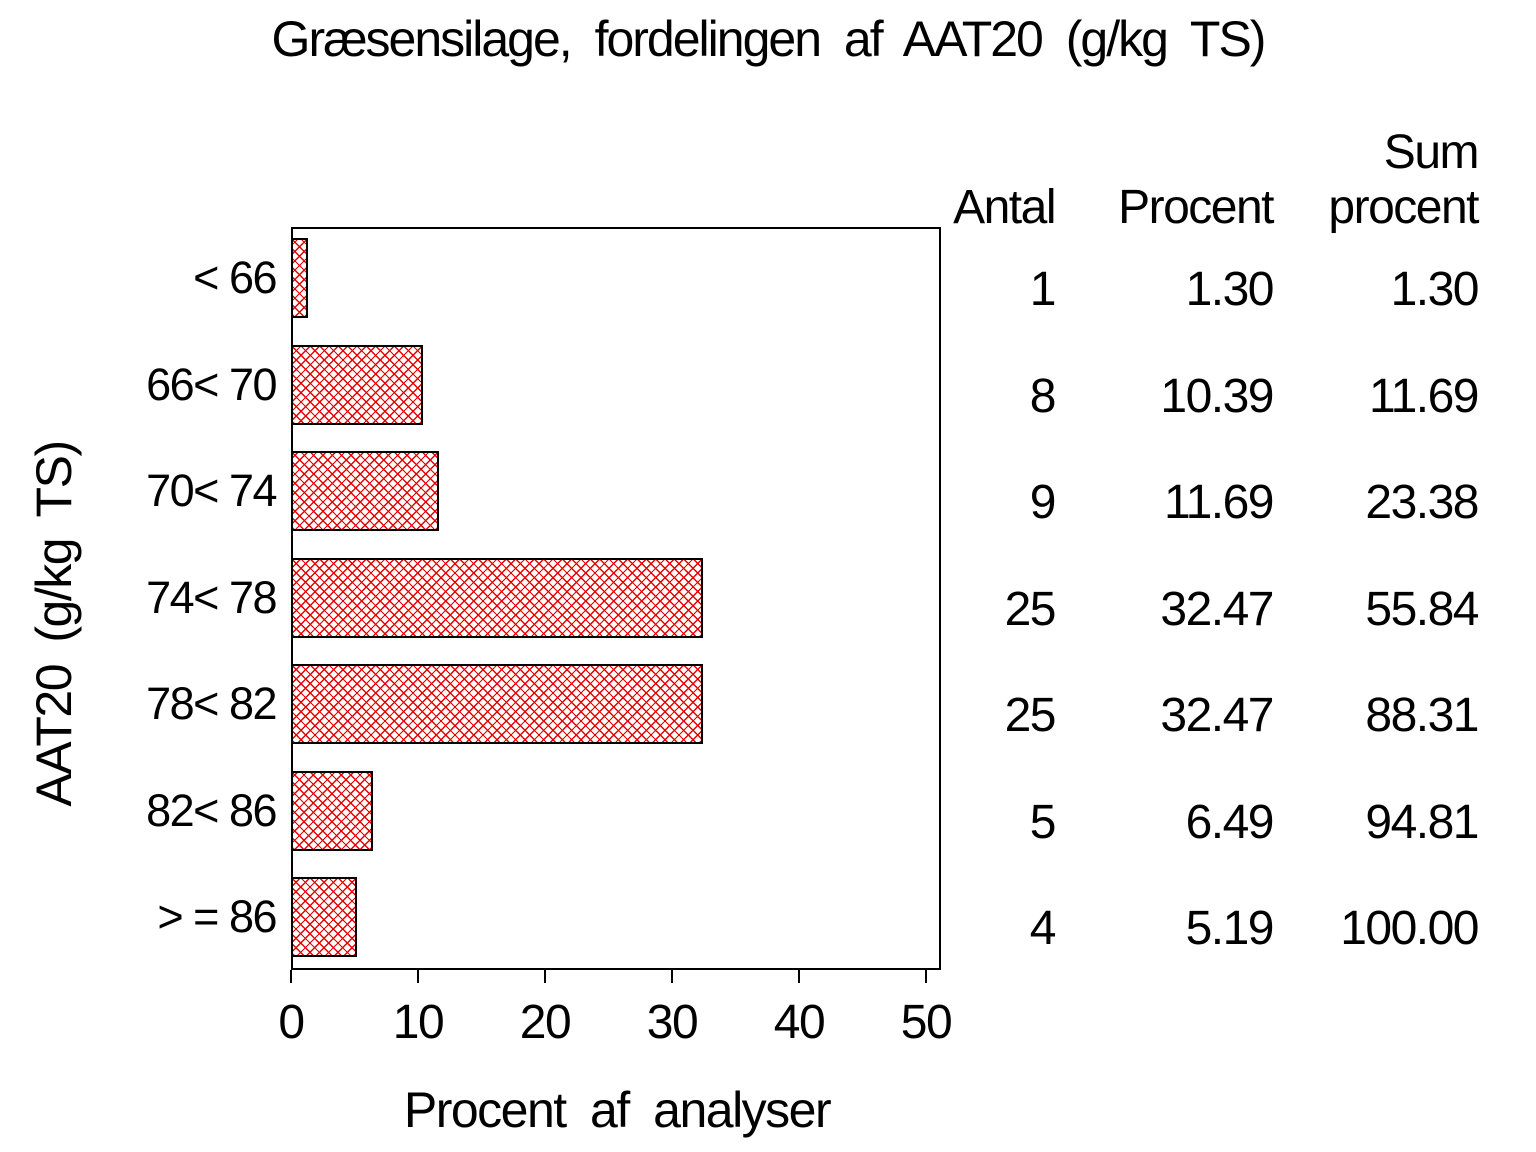 The image size is (1536, 1152). What do you see at coordinates (1043, 289) in the screenshot?
I see `table-cell: 1` at bounding box center [1043, 289].